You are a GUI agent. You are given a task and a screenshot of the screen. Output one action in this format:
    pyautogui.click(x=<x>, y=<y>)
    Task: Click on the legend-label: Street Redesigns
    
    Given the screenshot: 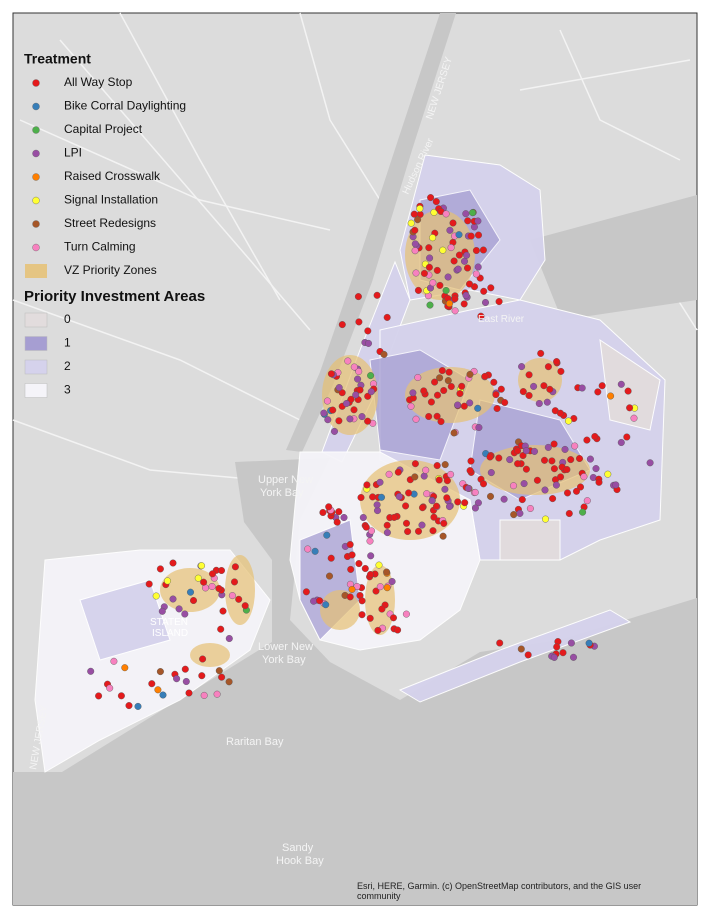 What is the action you would take?
    pyautogui.click(x=110, y=223)
    